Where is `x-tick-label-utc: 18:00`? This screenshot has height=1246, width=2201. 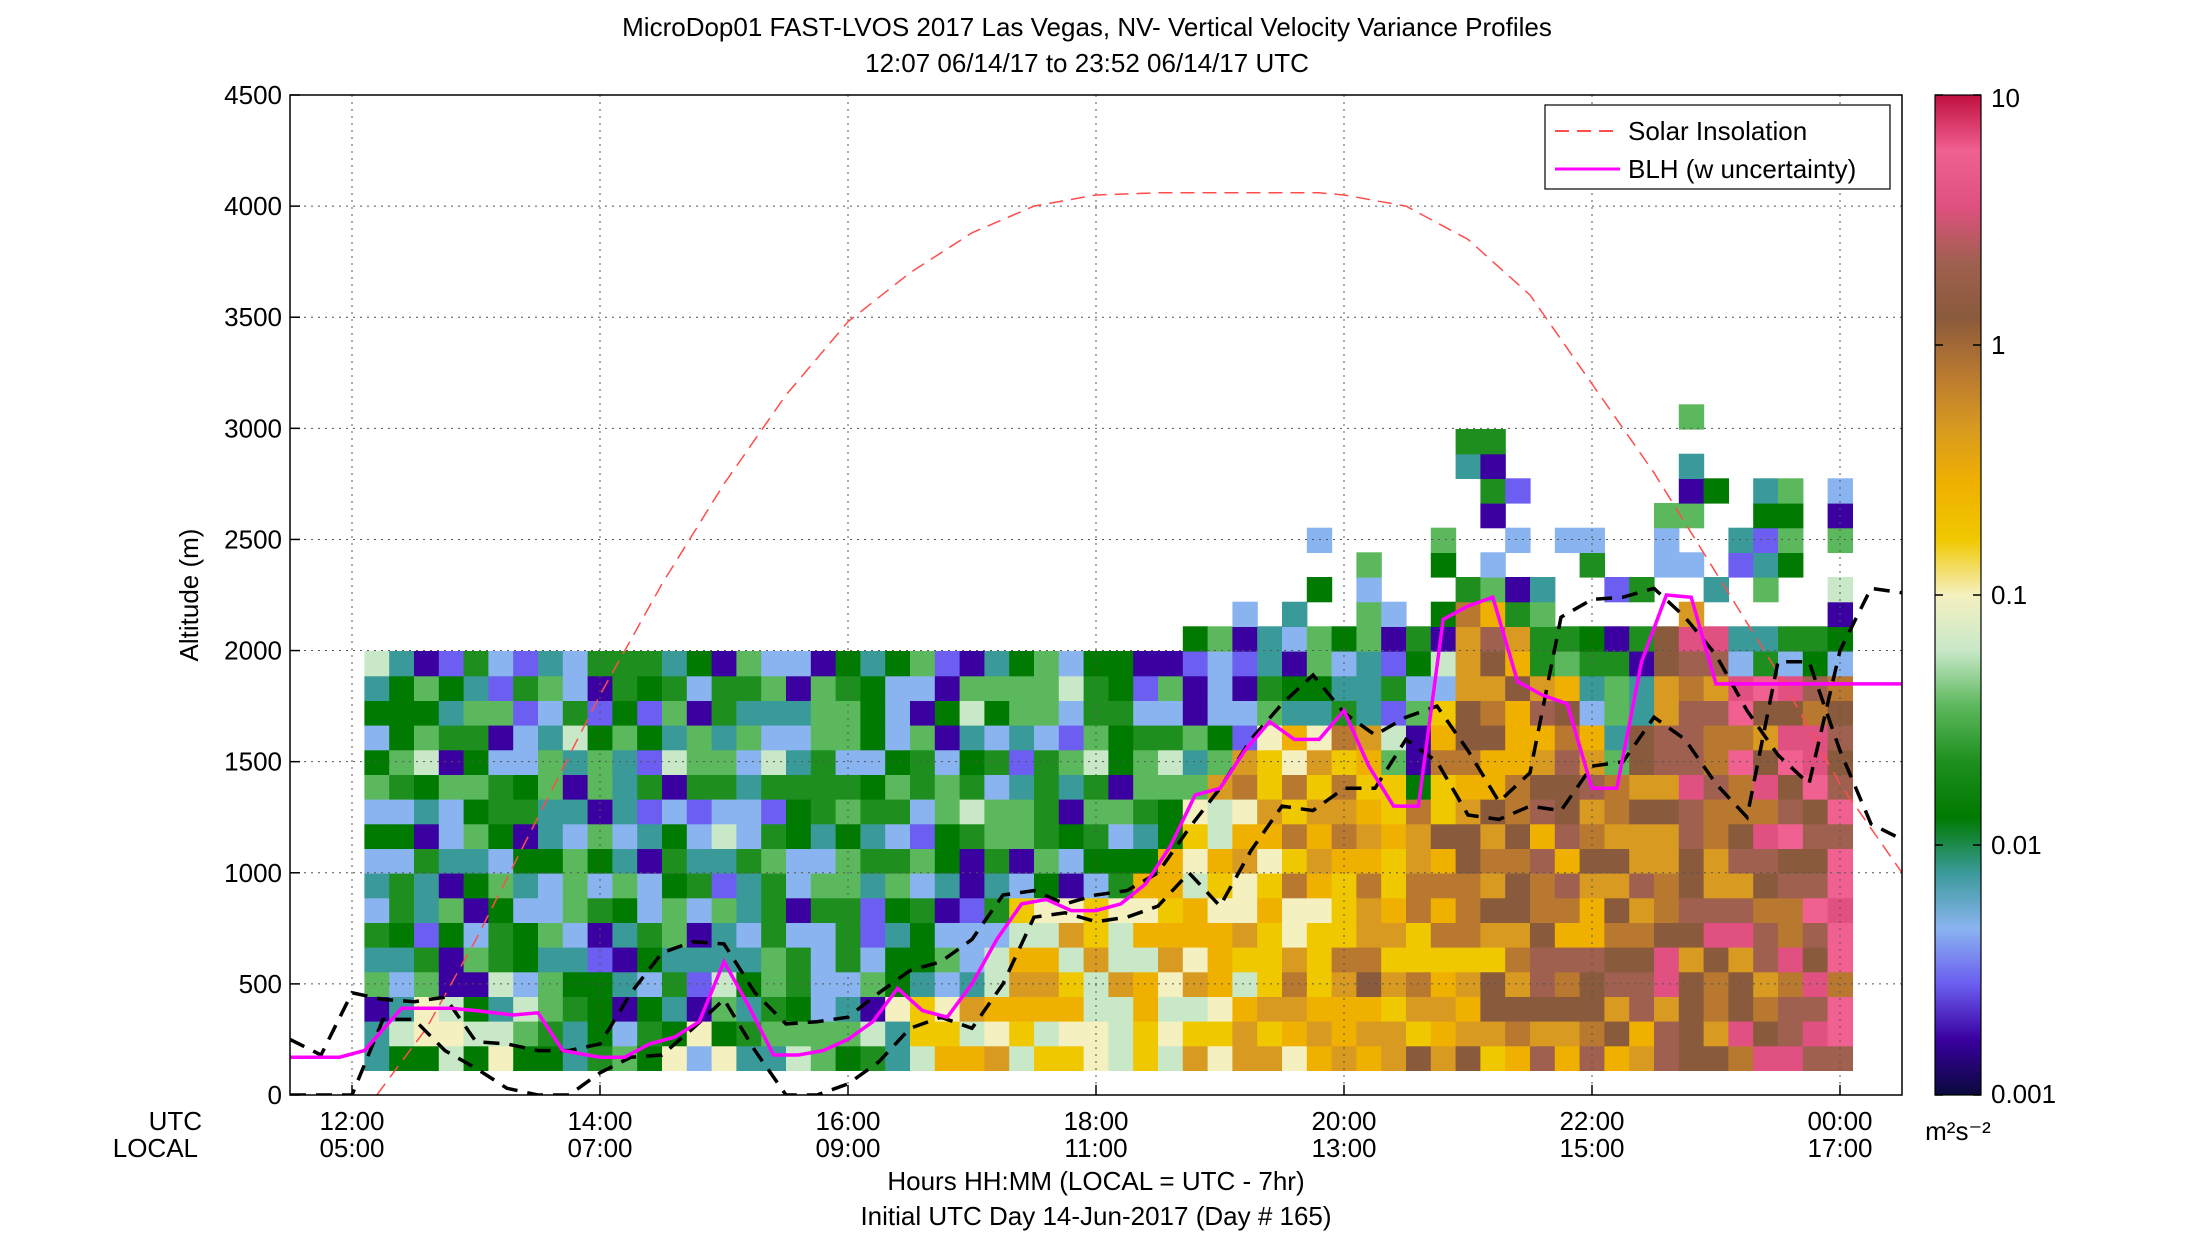 x-tick-label-utc: 18:00 is located at coordinates (1095, 1121).